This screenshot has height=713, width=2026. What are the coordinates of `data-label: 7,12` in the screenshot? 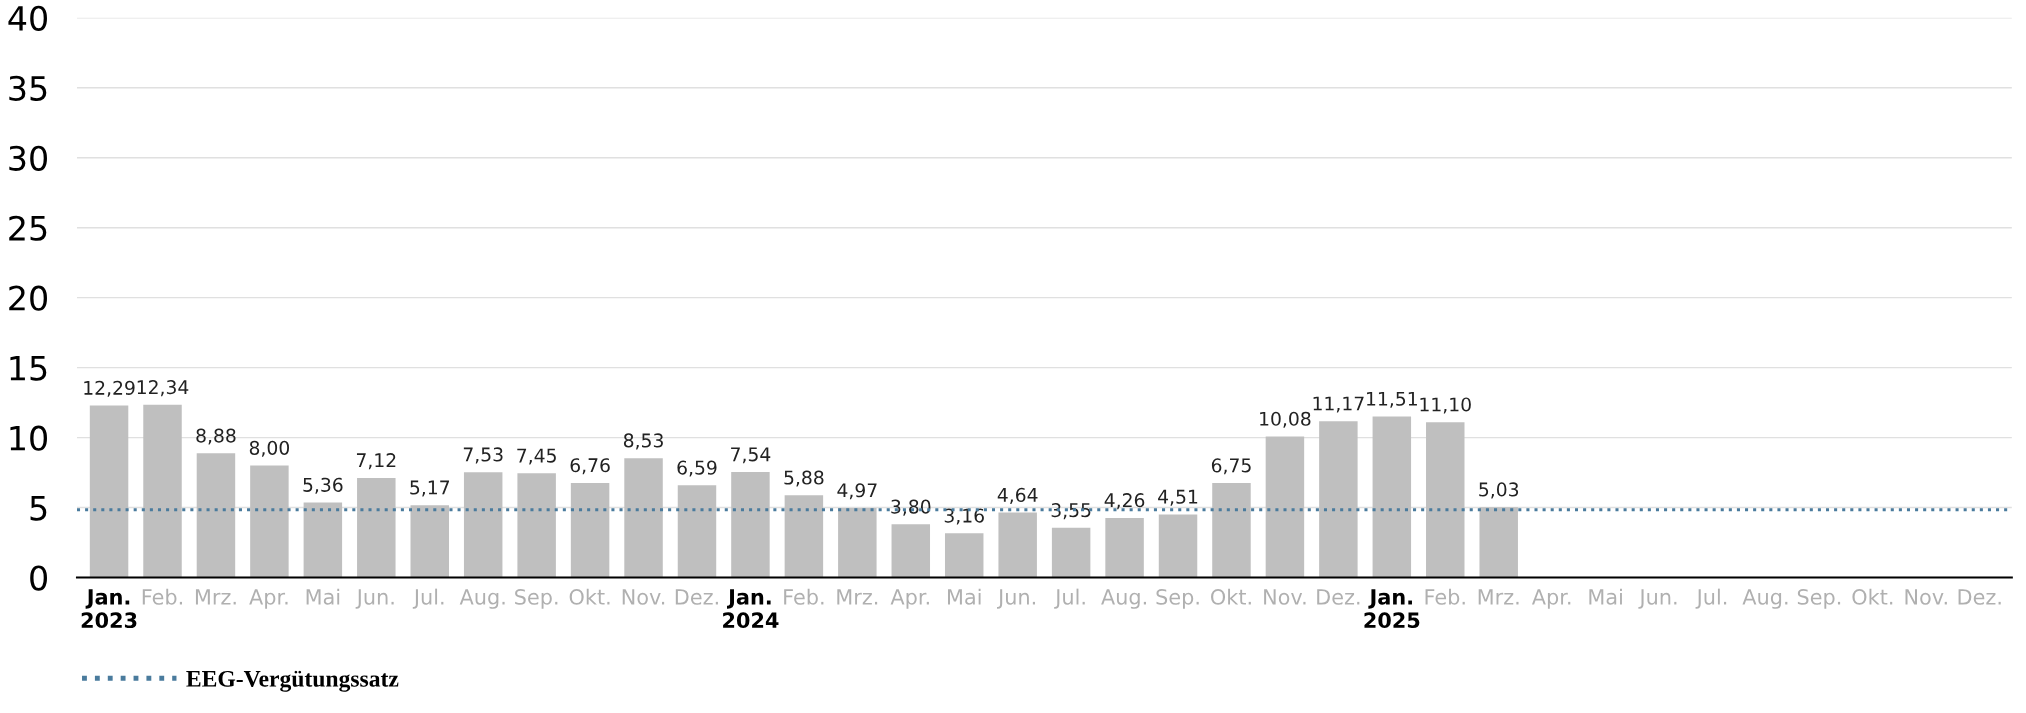 It's located at (376, 461).